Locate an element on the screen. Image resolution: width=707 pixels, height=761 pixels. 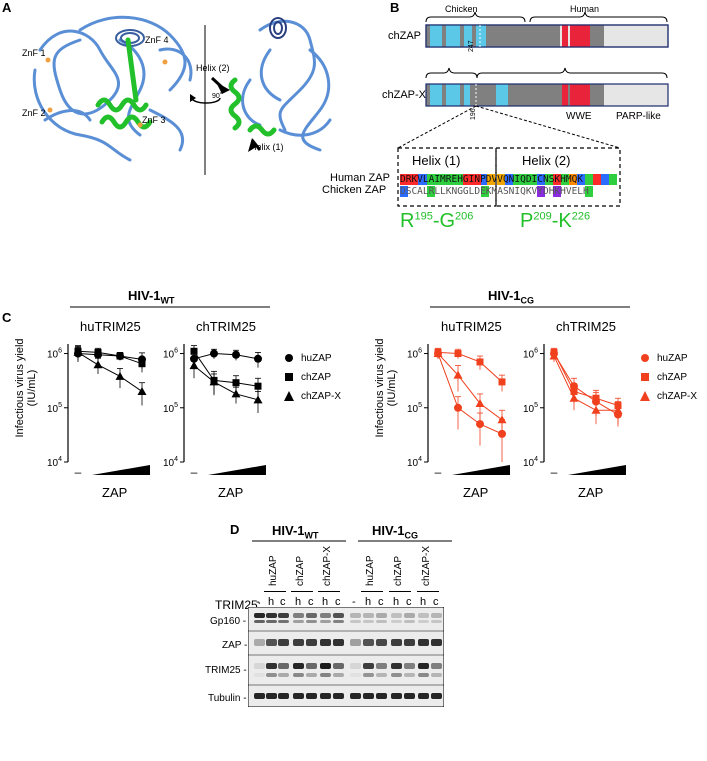
lane-code-0: - is located at coordinates (258, 602).